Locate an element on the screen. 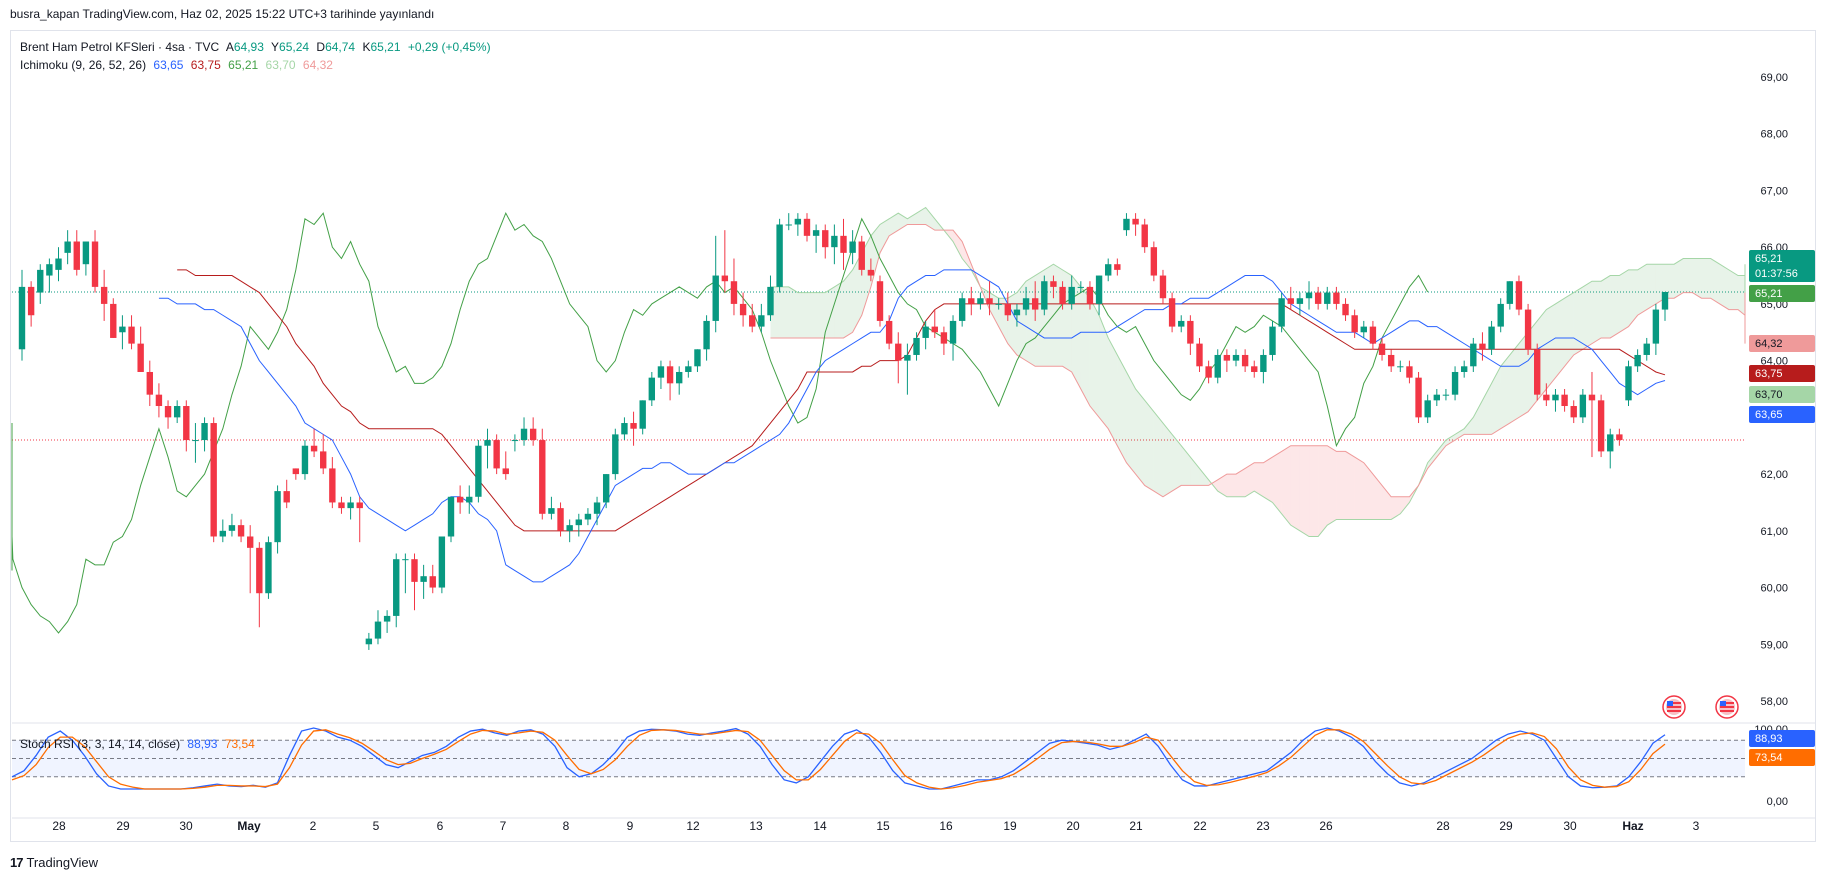 The width and height of the screenshot is (1825, 879). stoch-d-line is located at coordinates (838, 759).